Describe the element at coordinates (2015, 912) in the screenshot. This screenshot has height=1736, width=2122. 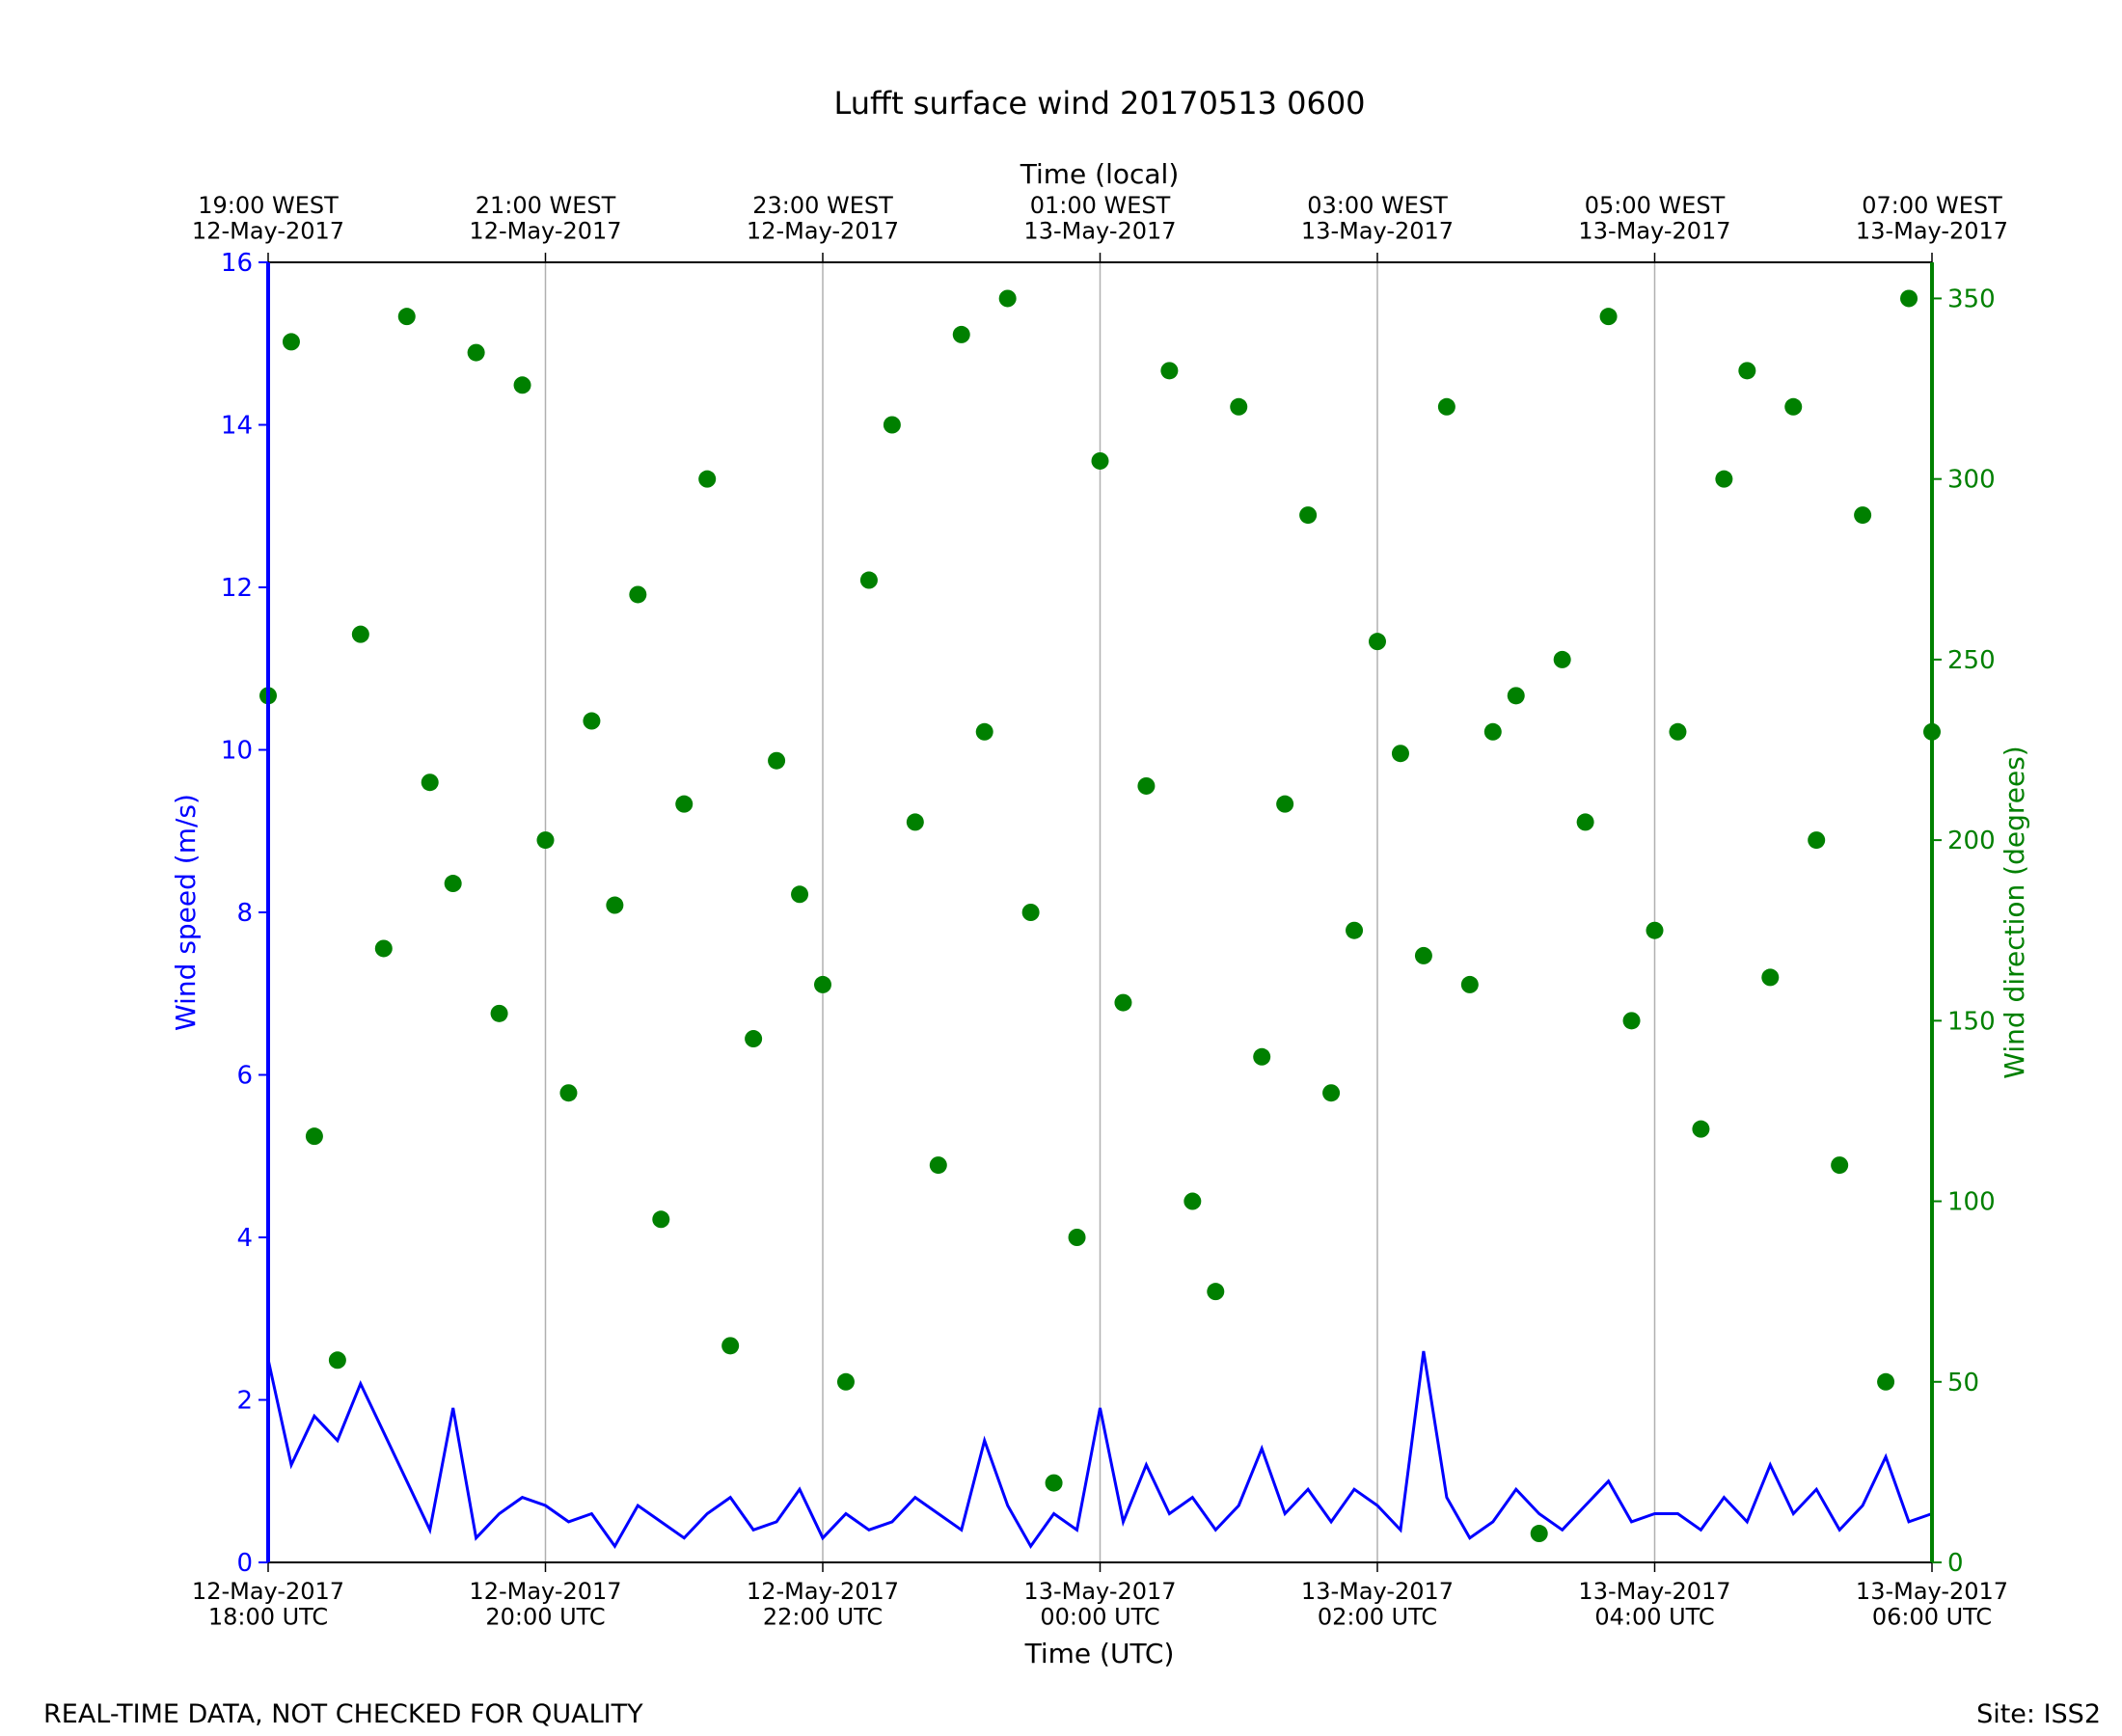
I see `y2-axis-label: Wind direction (degrees)` at that location.